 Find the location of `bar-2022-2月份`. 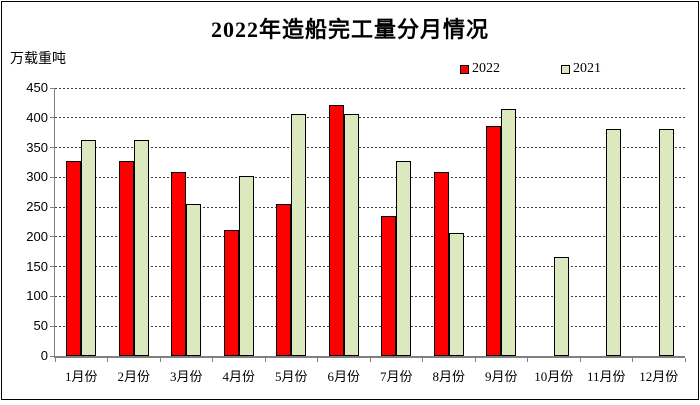

bar-2022-2月份 is located at coordinates (126, 258).